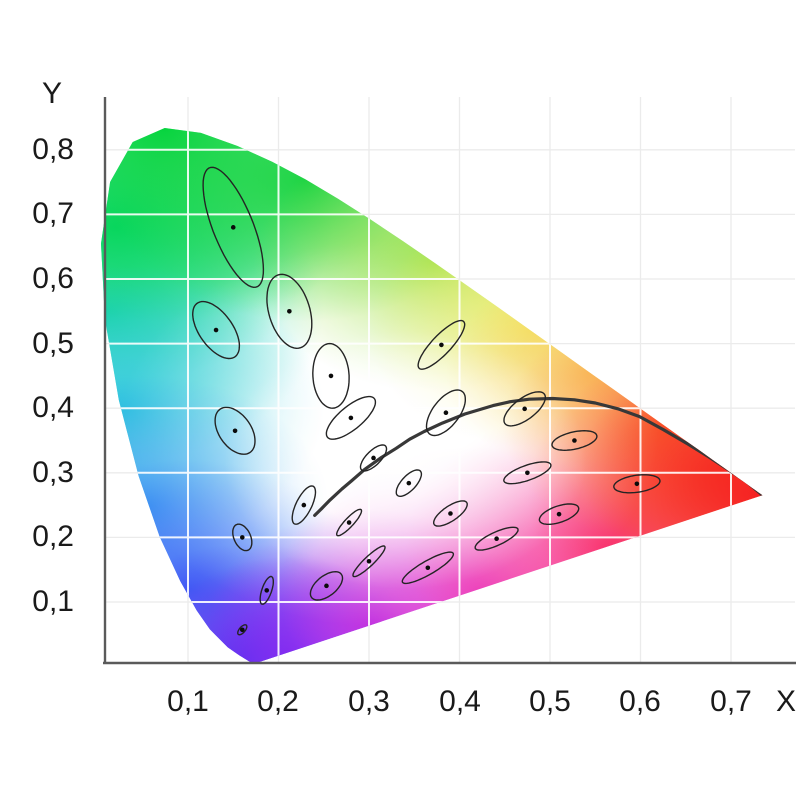 This screenshot has height=800, width=800. I want to click on y-tick-0-8: 0,8, so click(53, 149).